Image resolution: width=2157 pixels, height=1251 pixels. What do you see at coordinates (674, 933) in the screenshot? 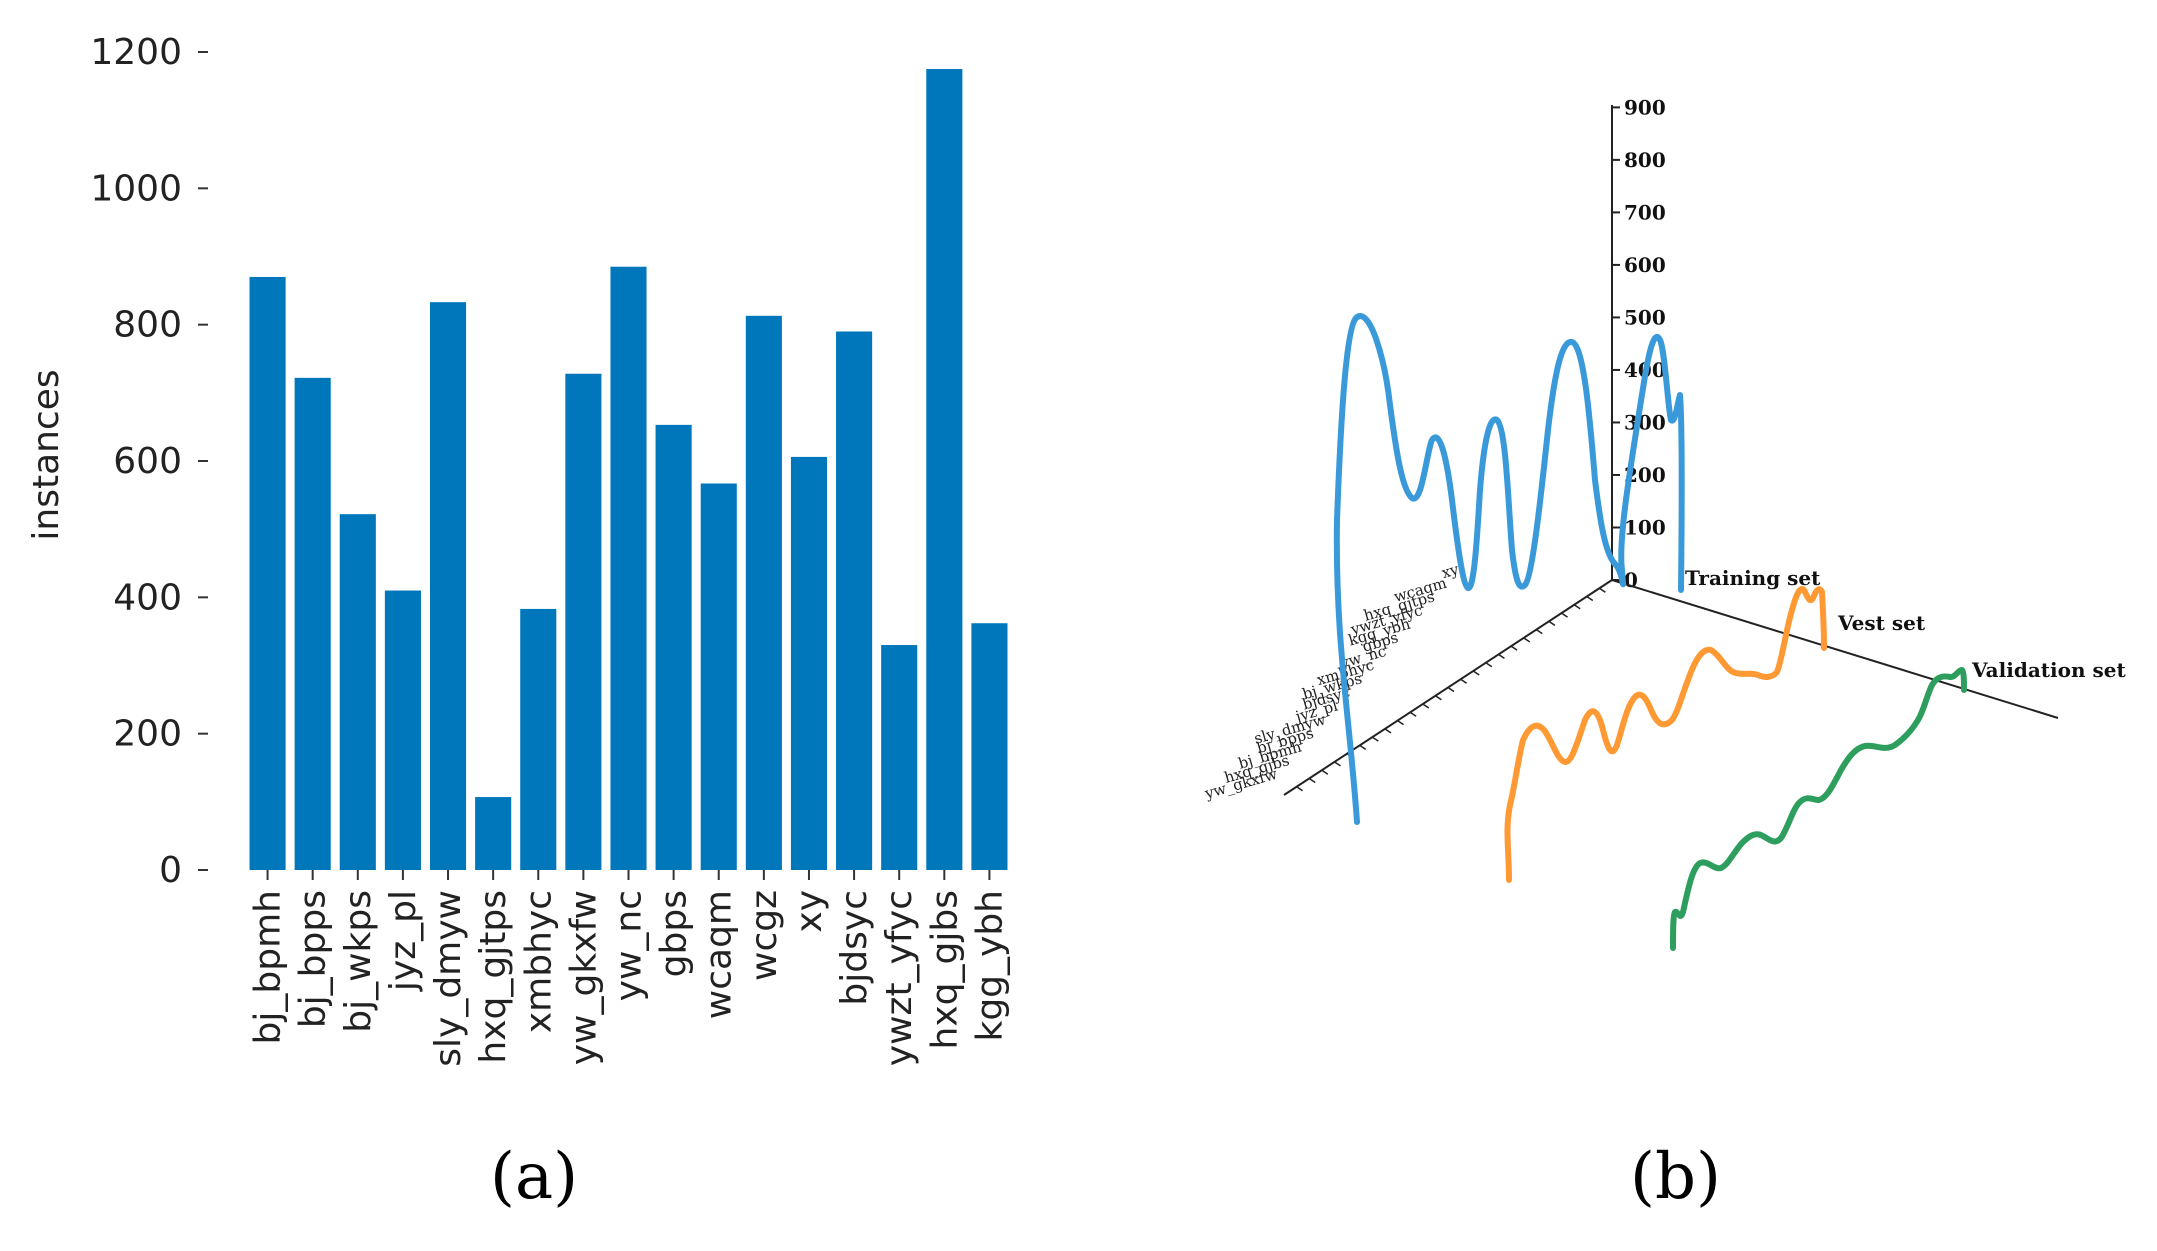
I see `x-tick-label: gbps` at bounding box center [674, 933].